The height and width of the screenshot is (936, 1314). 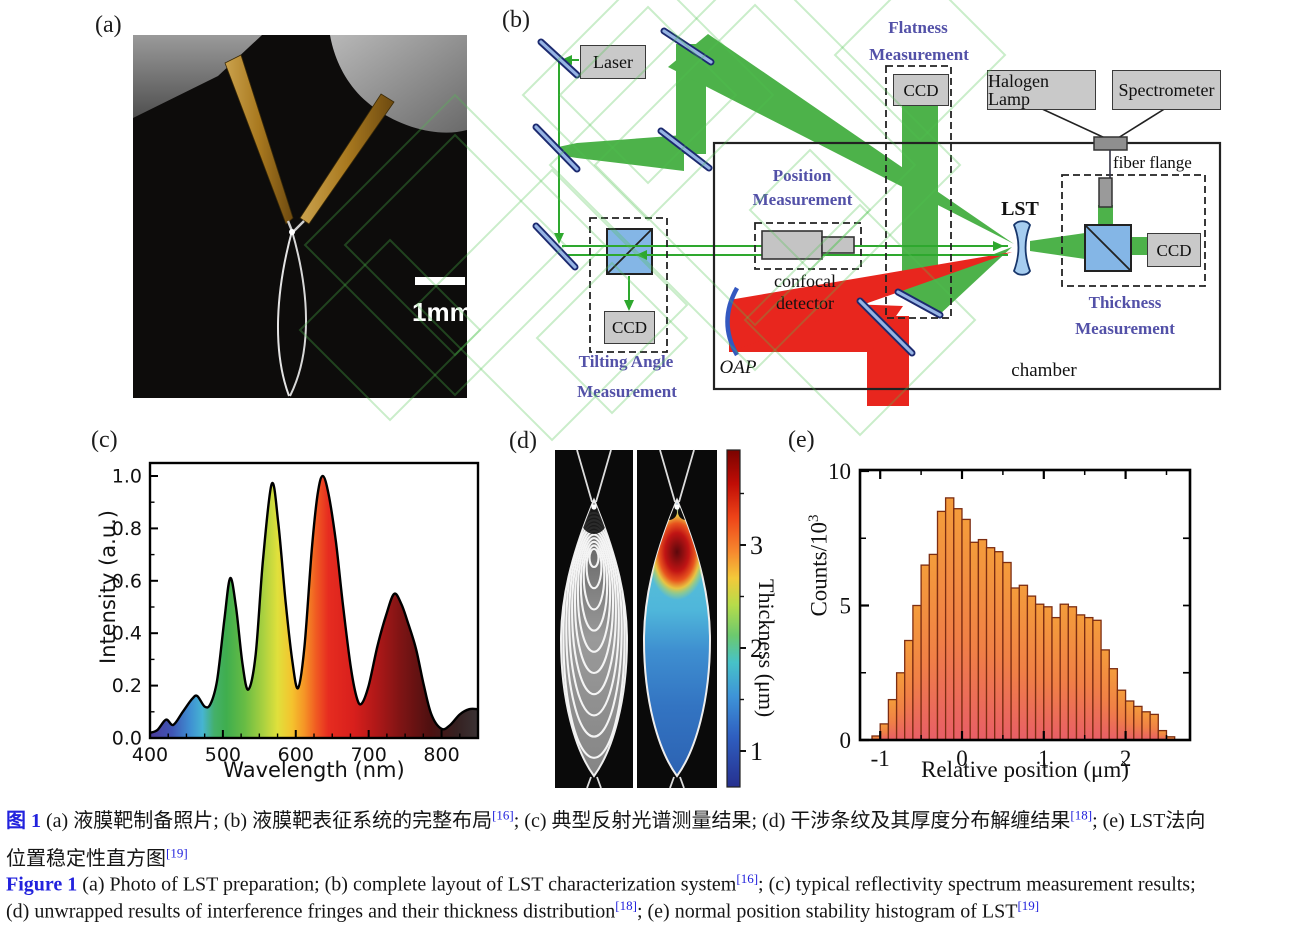 What do you see at coordinates (846, 740) in the screenshot?
I see `tick-label: 0` at bounding box center [846, 740].